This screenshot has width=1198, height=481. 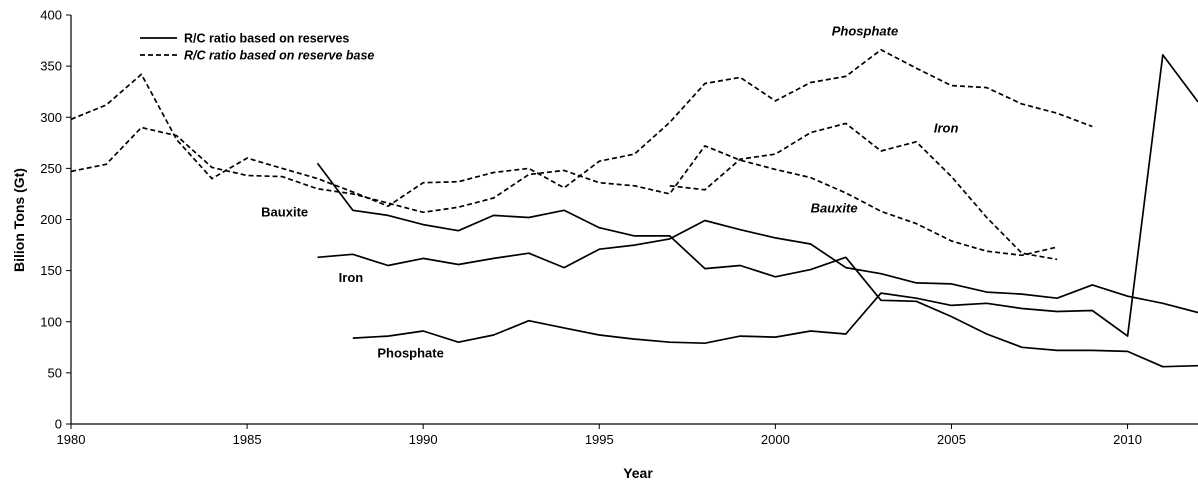 I want to click on series-line-reserves-iron, so click(x=757, y=266).